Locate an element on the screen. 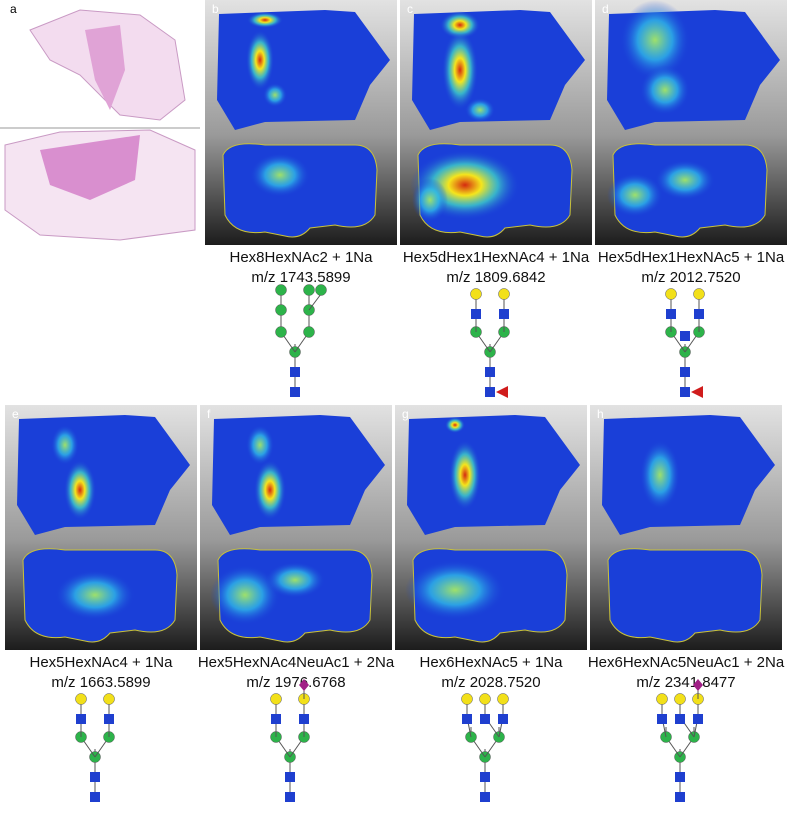 The height and width of the screenshot is (815, 800). glycan-mz: m/z 2341.8477 is located at coordinates (685, 682).